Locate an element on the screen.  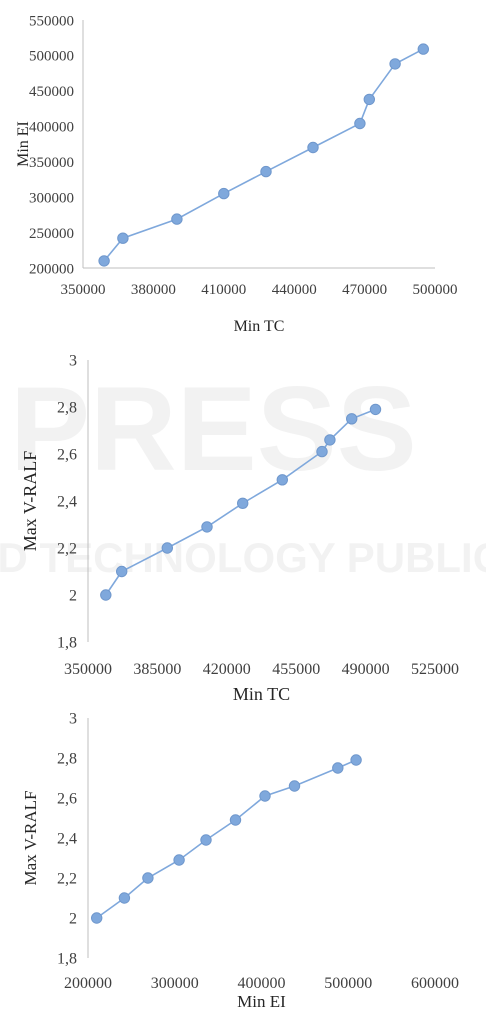
watermark-line1: PRESS is located at coordinates (213, 429).